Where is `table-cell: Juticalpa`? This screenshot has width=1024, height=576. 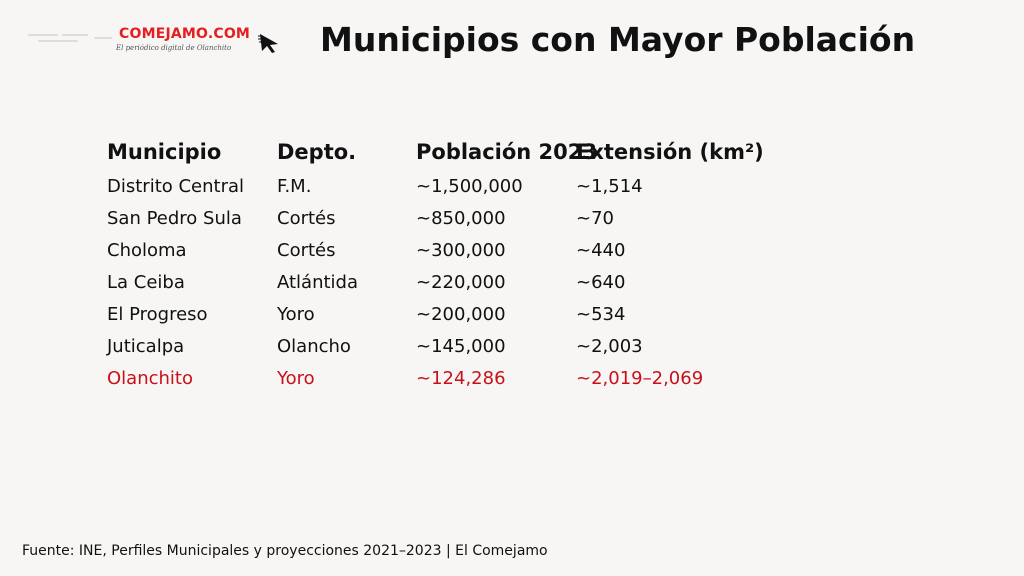
table-cell: Juticalpa is located at coordinates (146, 346).